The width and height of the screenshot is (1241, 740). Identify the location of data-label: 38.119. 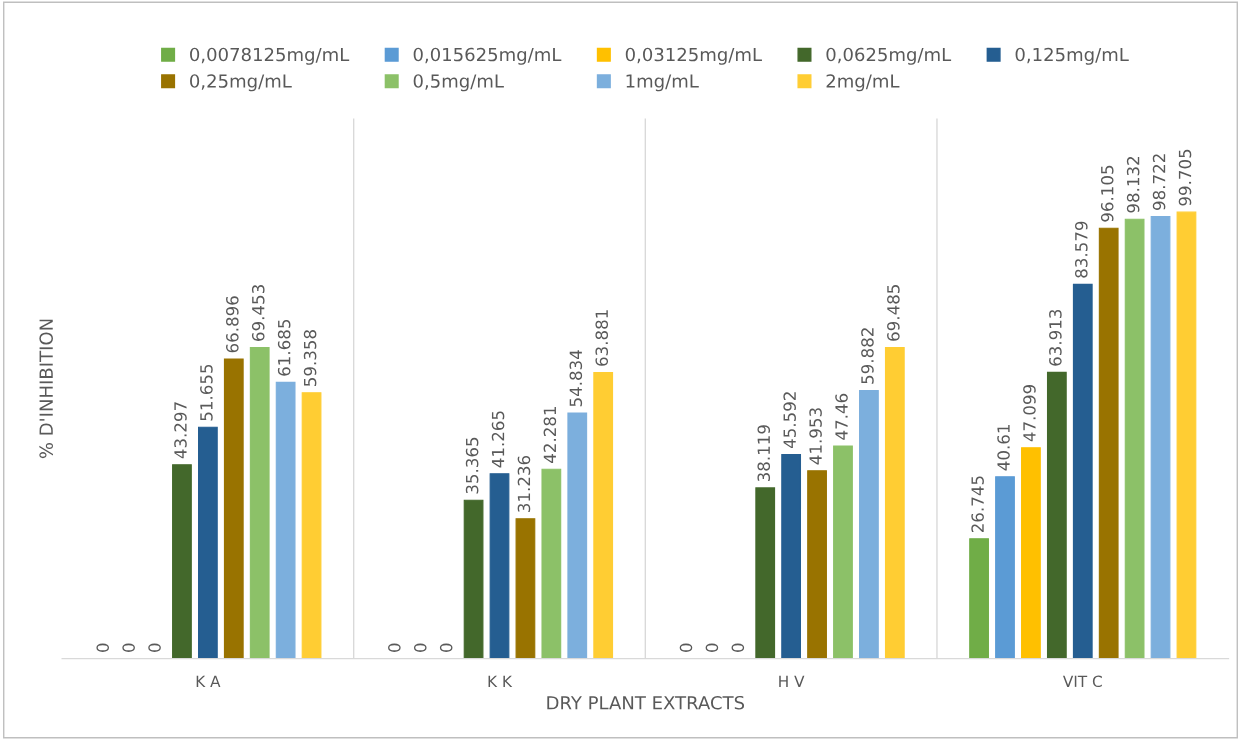
(764, 453).